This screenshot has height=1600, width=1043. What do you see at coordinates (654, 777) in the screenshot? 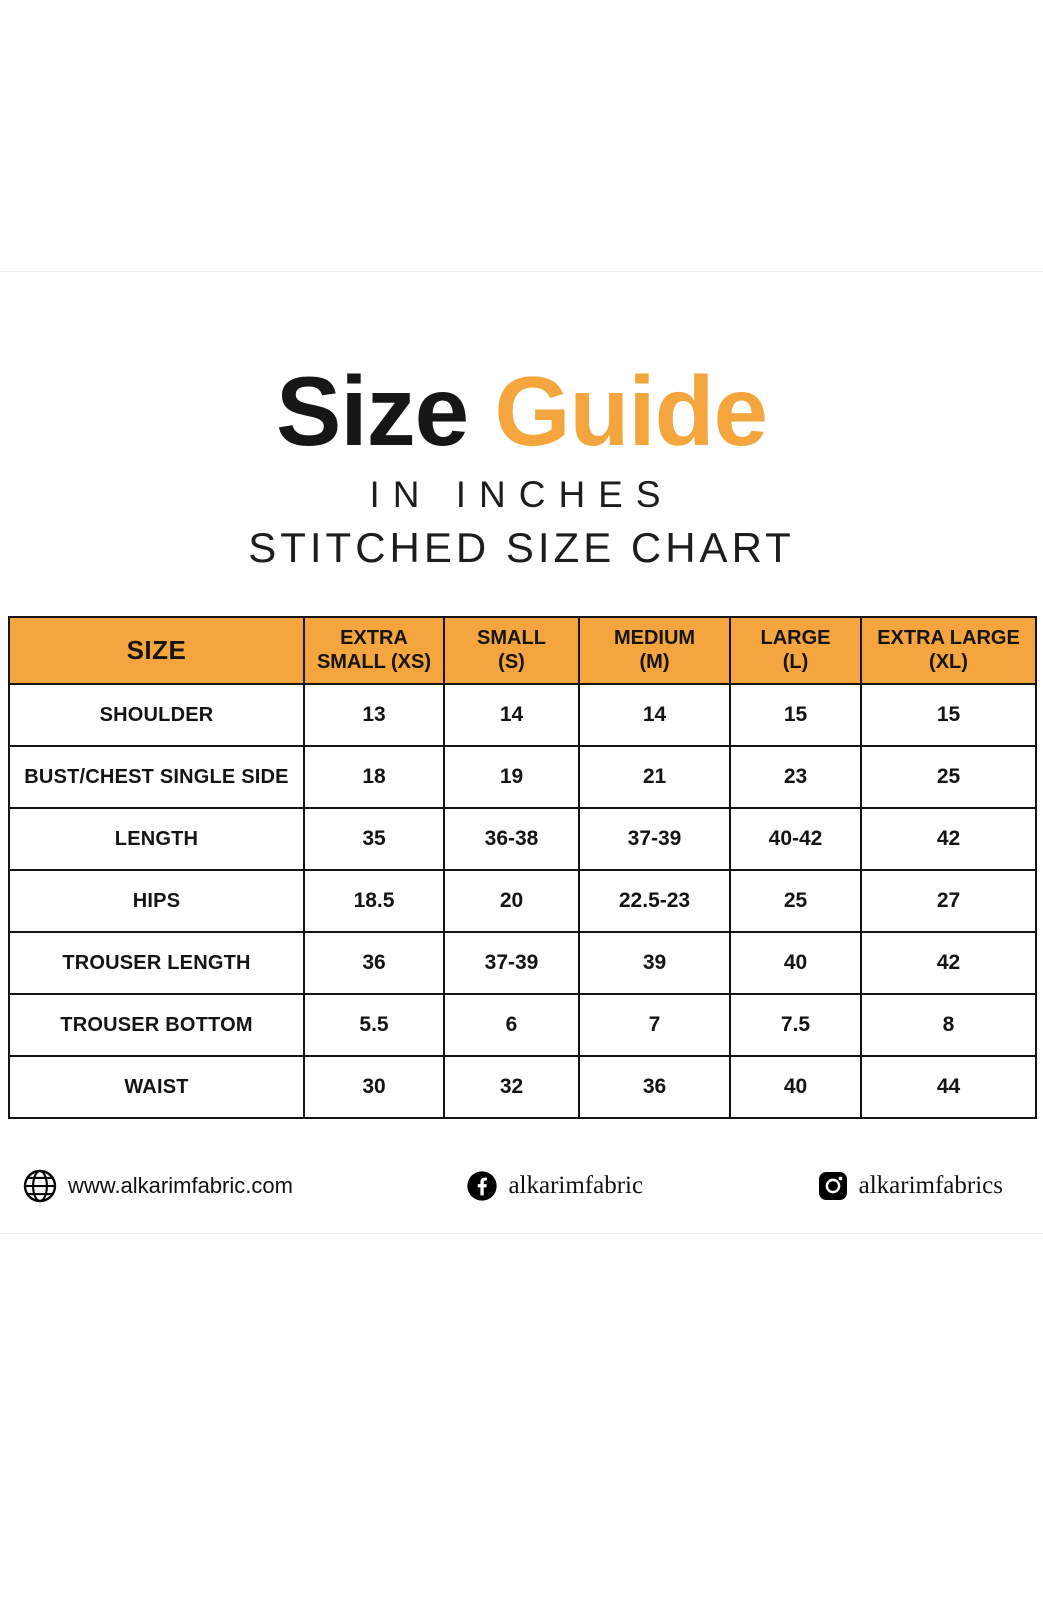
I see `table-cell: 21` at bounding box center [654, 777].